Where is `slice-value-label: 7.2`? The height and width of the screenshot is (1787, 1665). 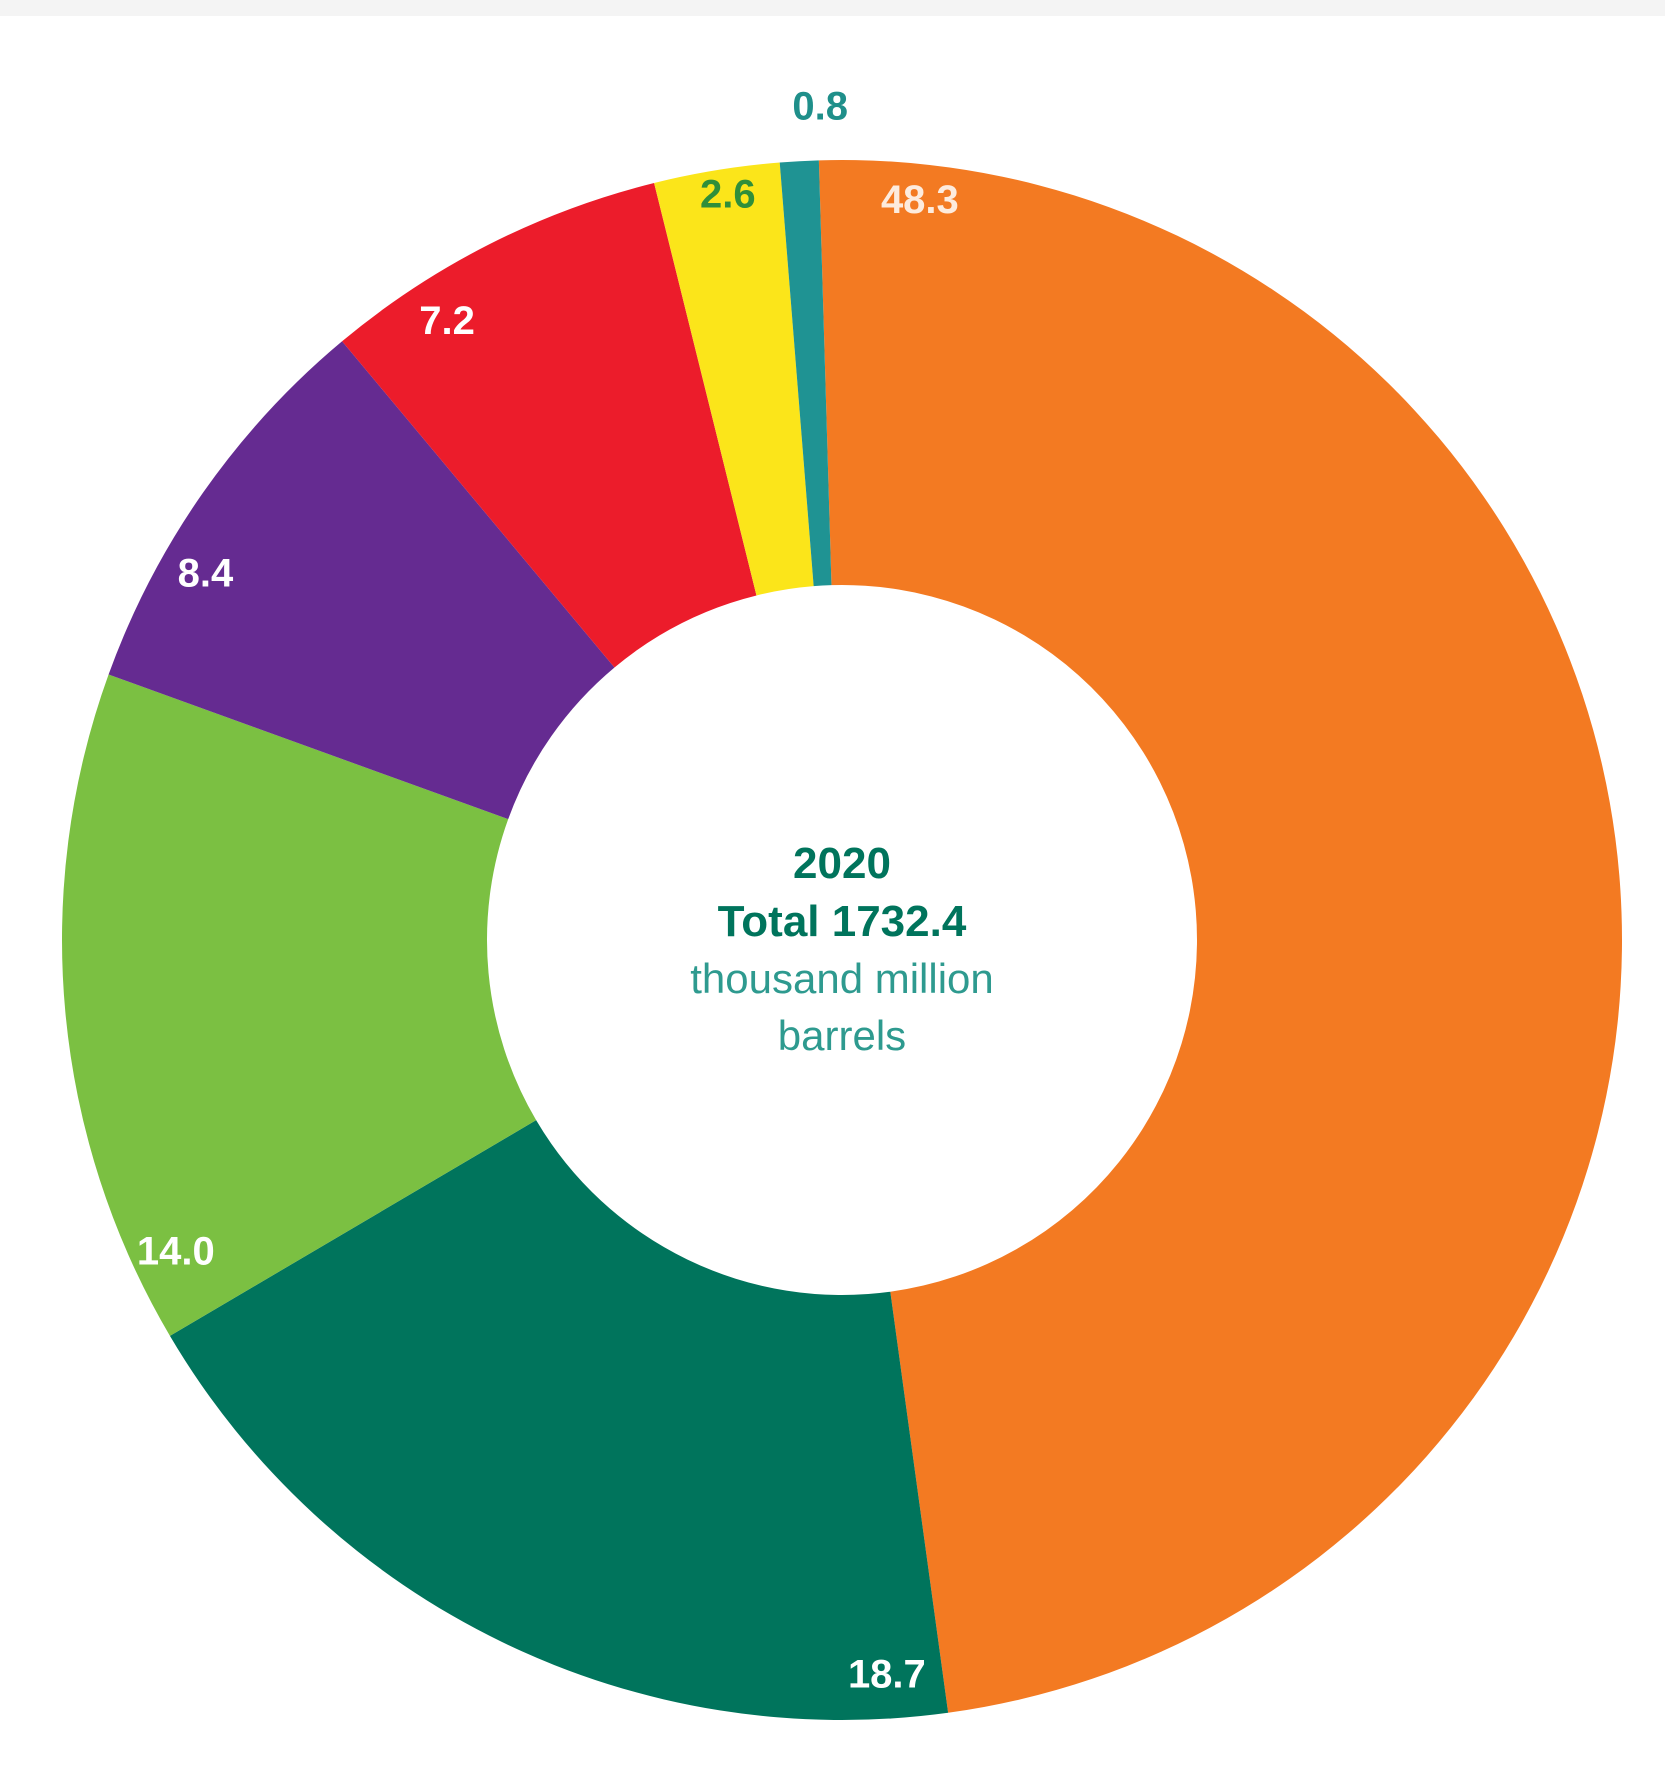
slice-value-label: 7.2 is located at coordinates (447, 321).